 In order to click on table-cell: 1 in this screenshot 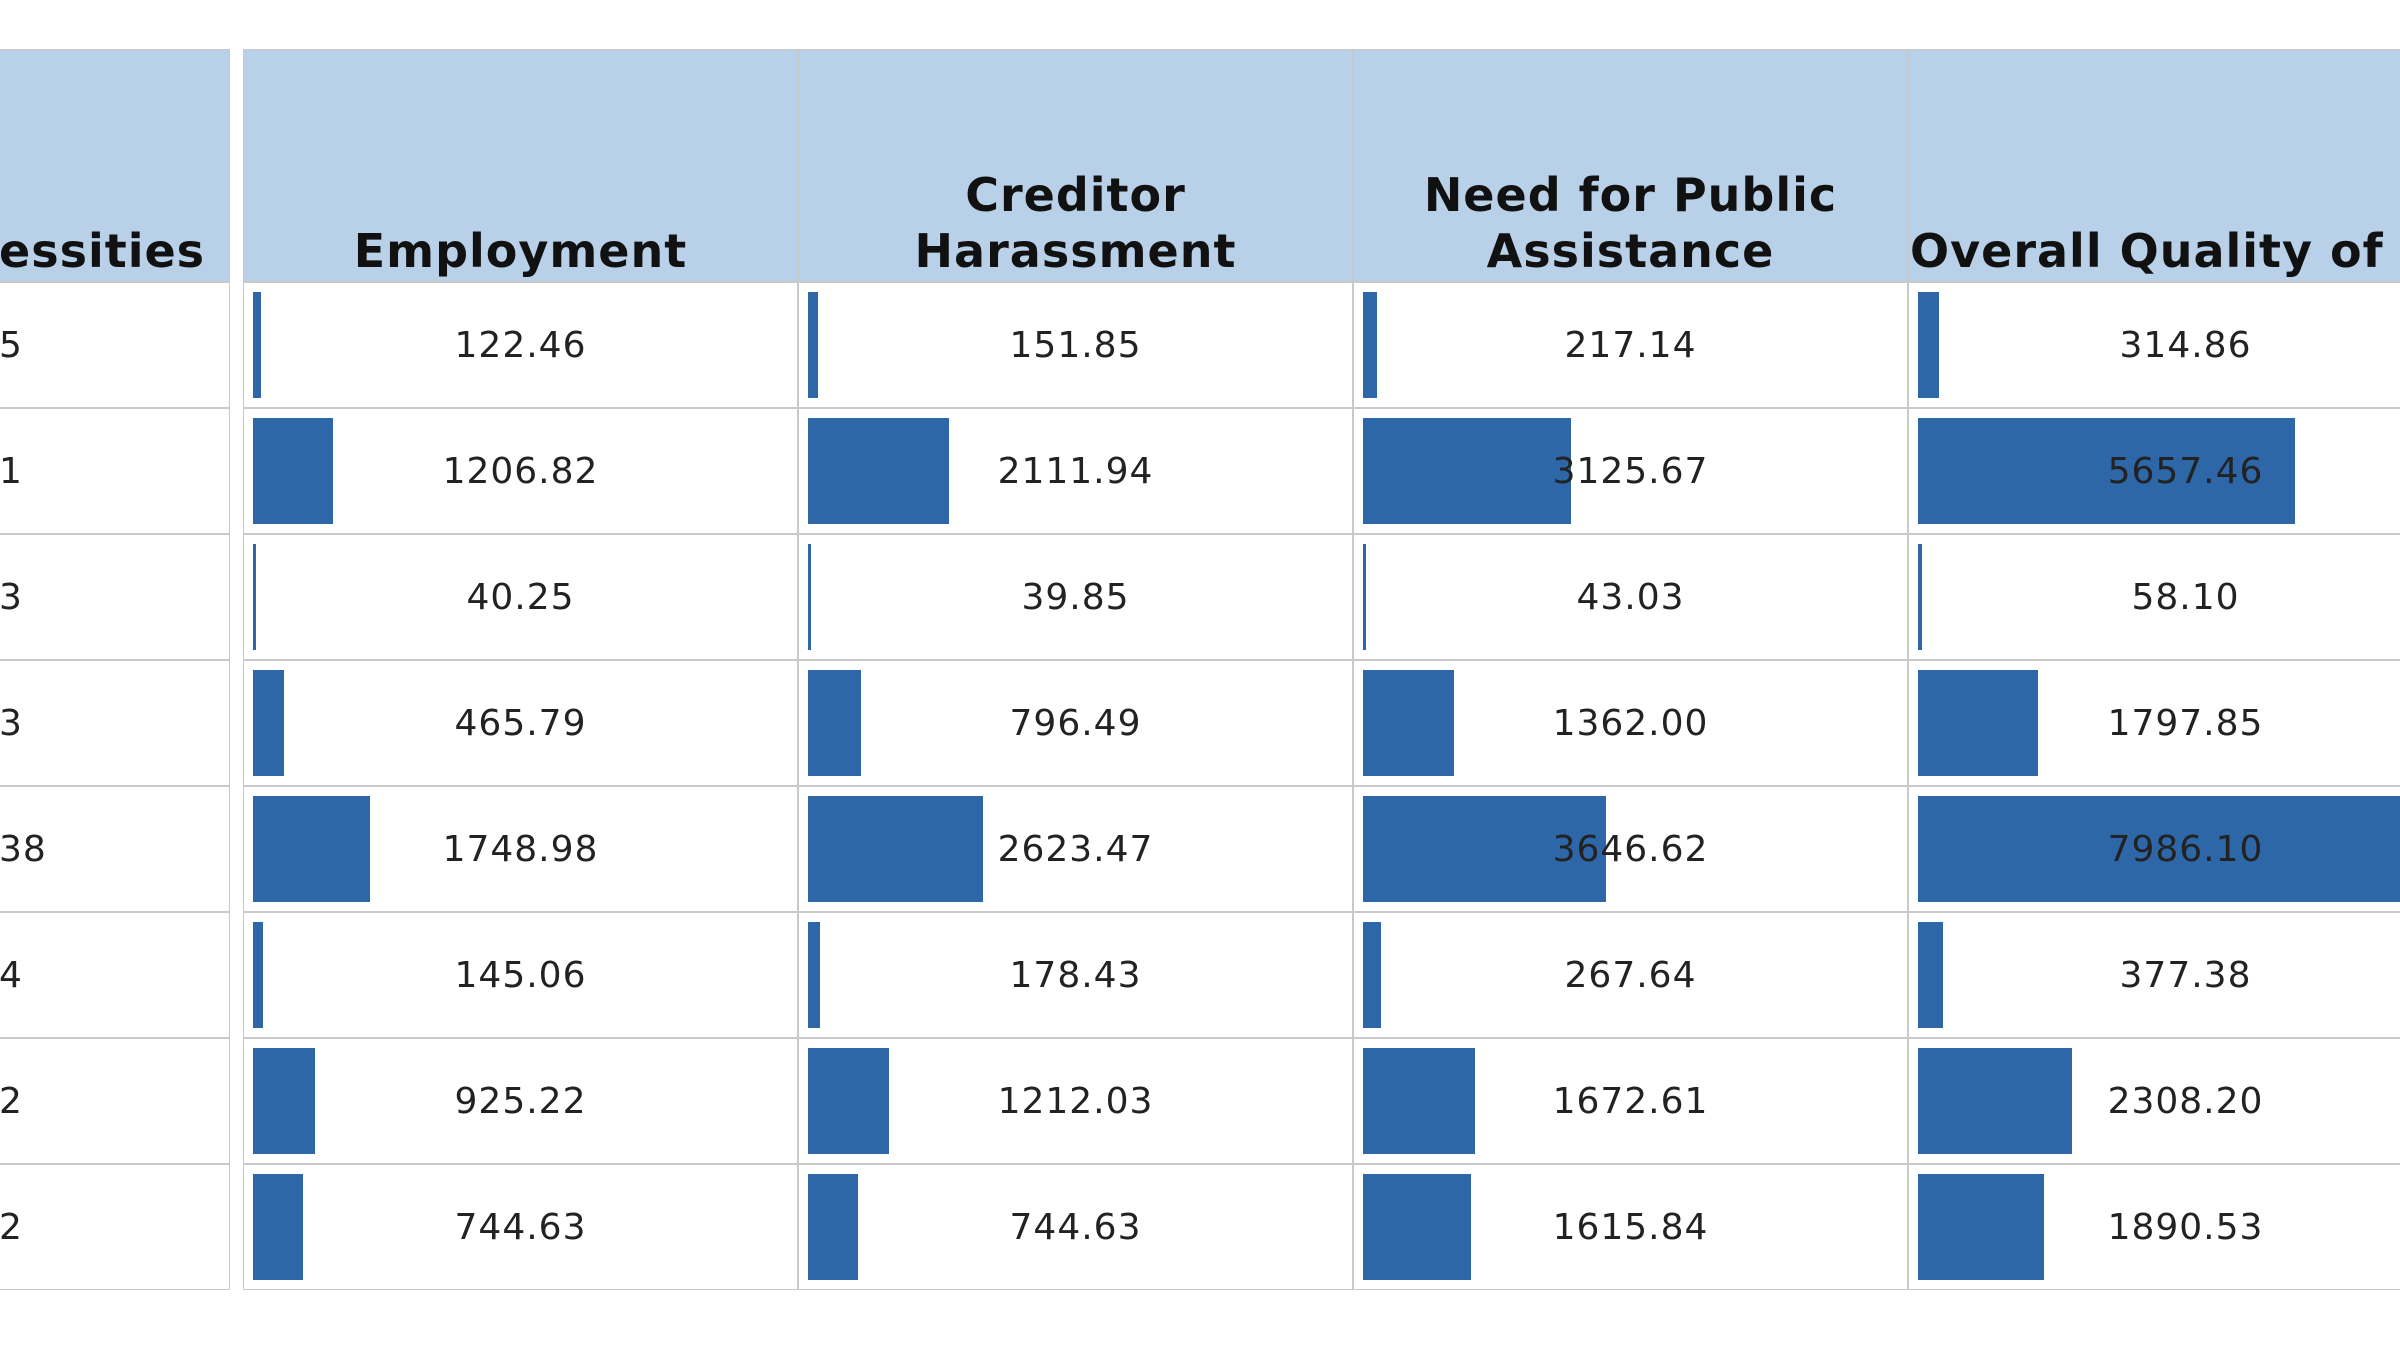, I will do `click(115, 471)`.